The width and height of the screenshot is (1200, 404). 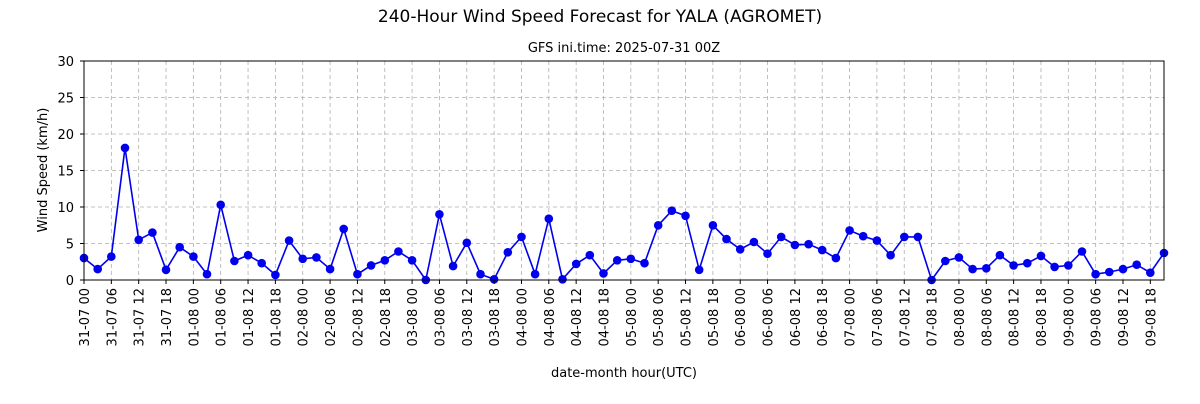 I want to click on y-tick-label: 30, so click(x=65, y=62).